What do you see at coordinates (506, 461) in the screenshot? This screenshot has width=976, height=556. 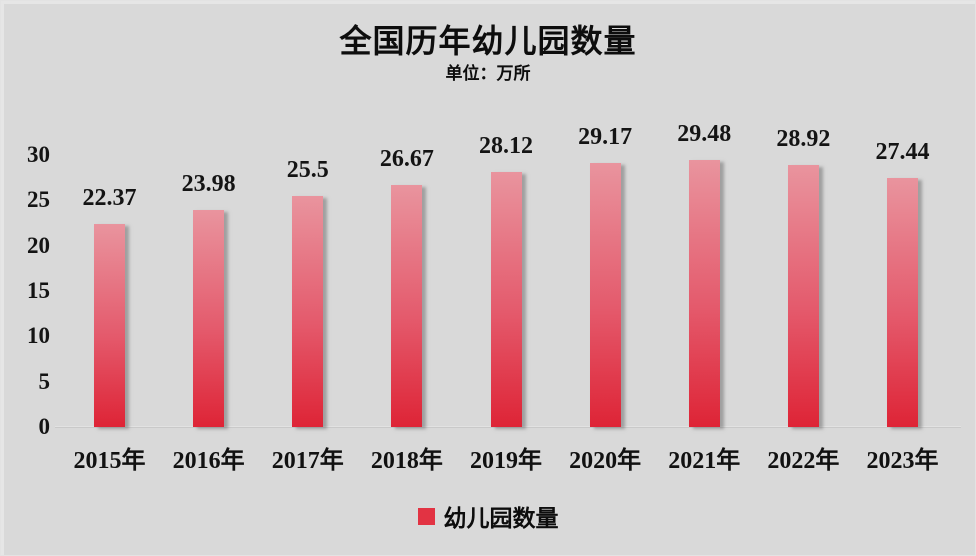 I see `x-tick-label: 2019年` at bounding box center [506, 461].